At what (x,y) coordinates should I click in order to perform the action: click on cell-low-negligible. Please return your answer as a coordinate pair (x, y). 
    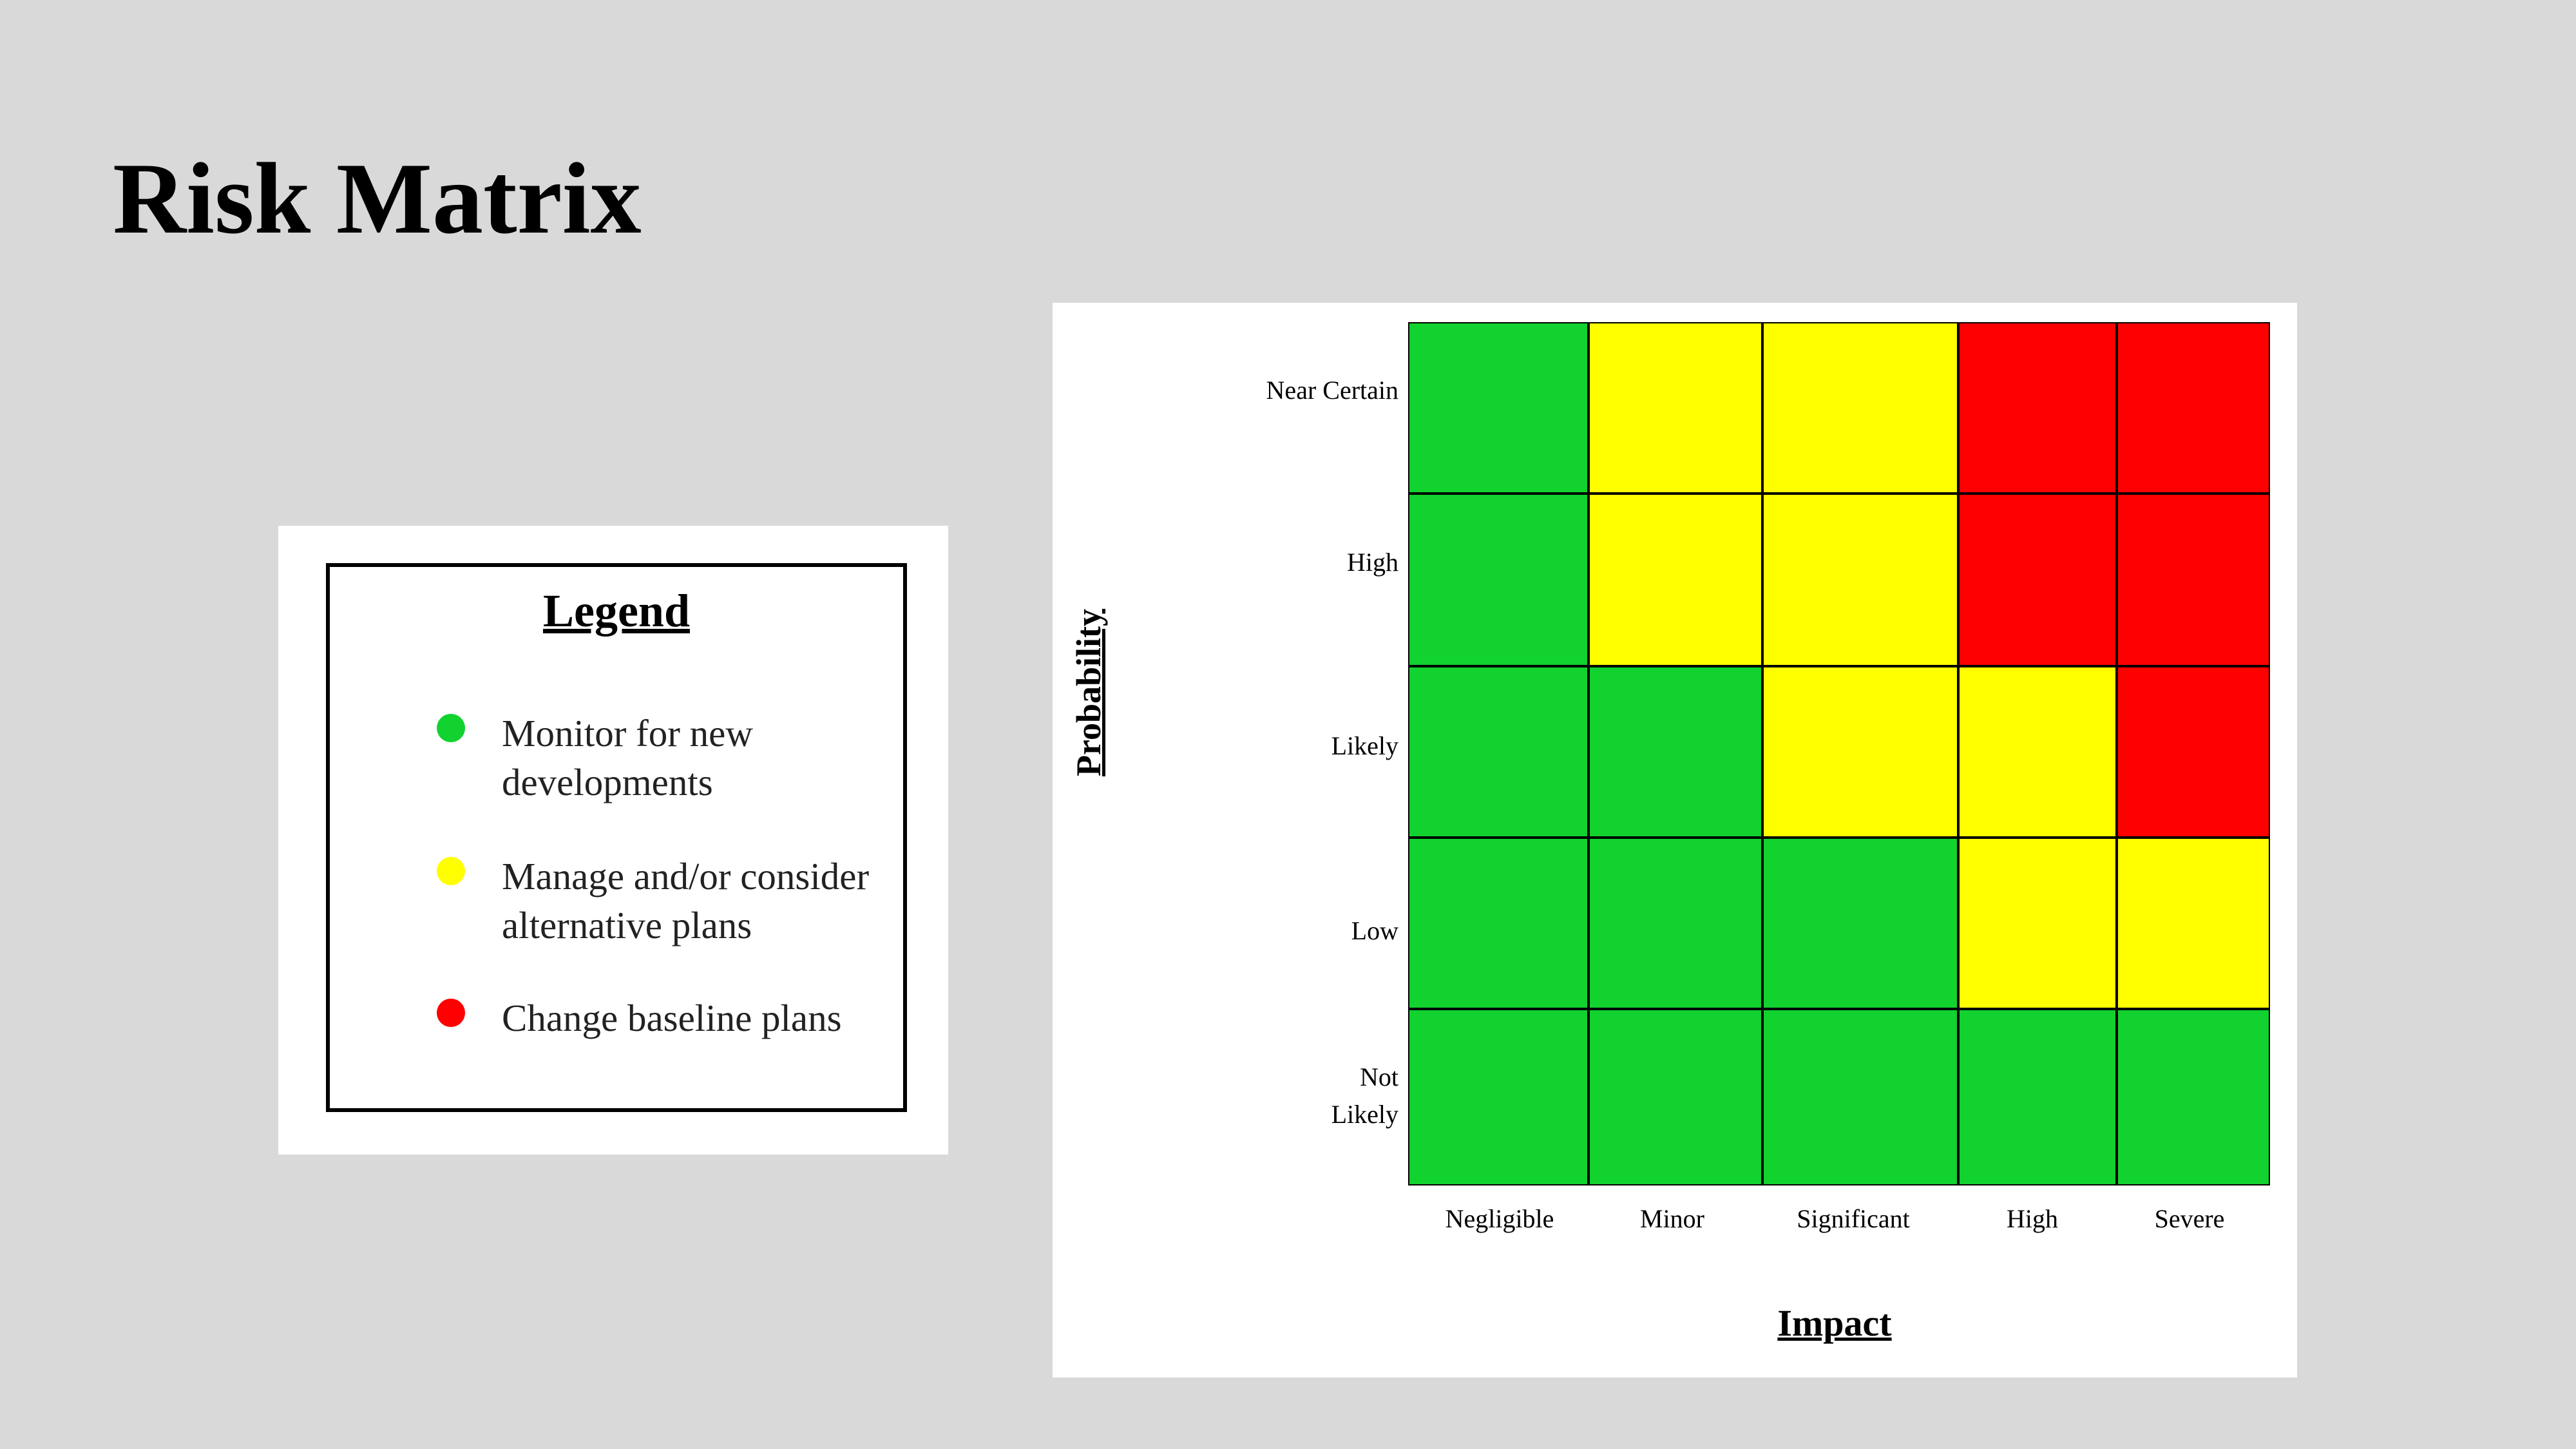
    Looking at the image, I should click on (1498, 924).